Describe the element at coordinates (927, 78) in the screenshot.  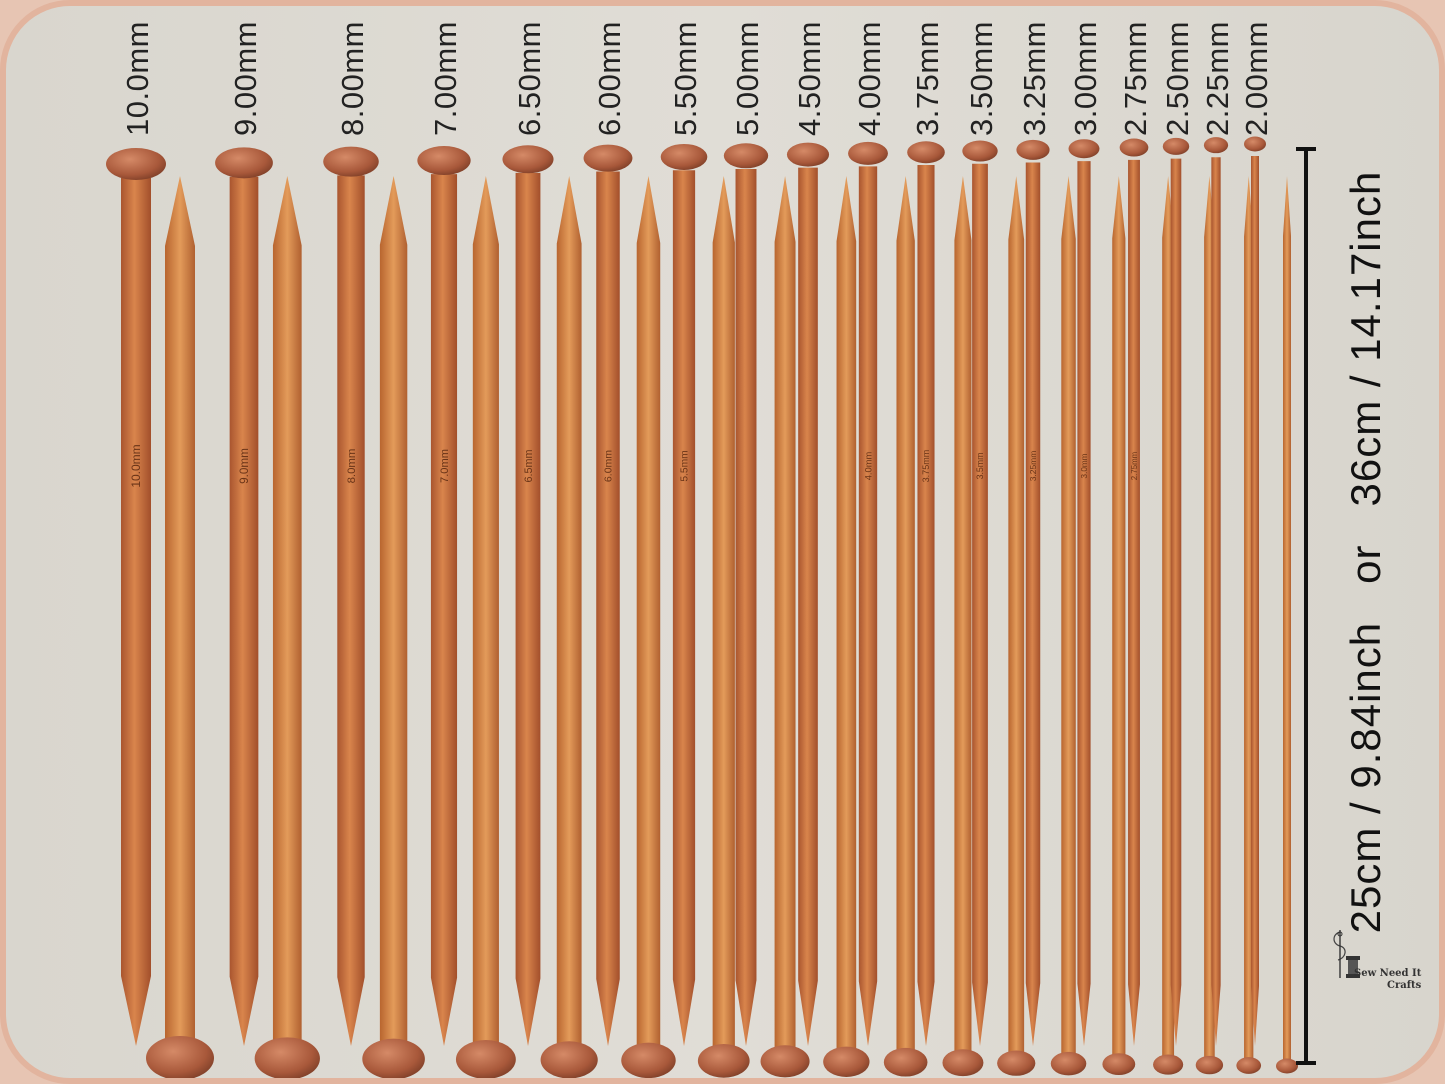
I see `size-label: 3.75mm` at that location.